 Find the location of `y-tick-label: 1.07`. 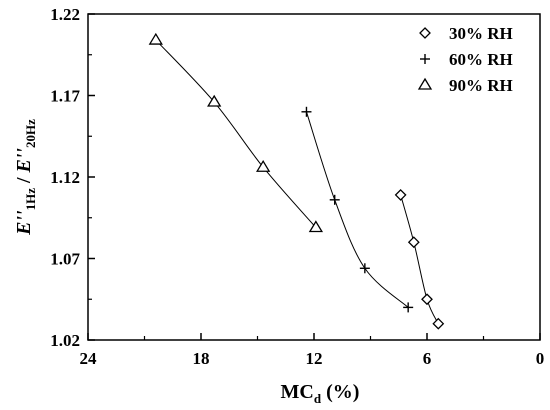

y-tick-label: 1.07 is located at coordinates (65, 259).